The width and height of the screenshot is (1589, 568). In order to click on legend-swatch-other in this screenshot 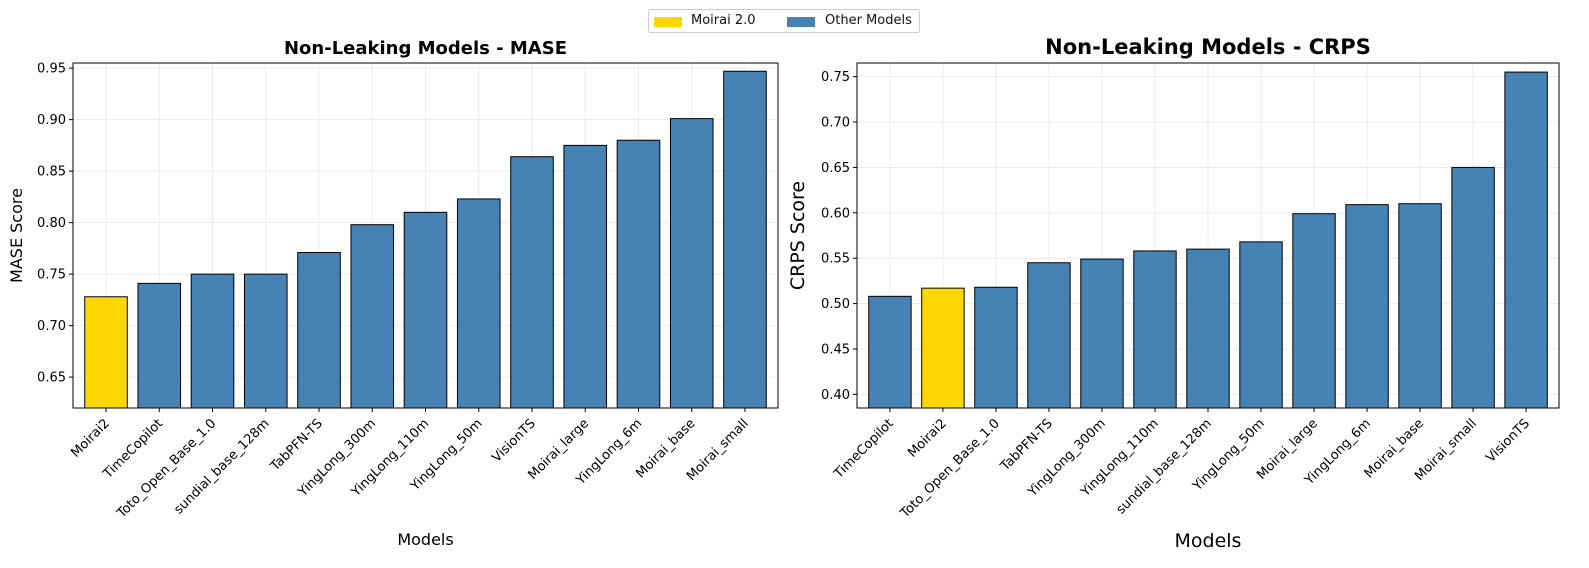, I will do `click(801, 22)`.